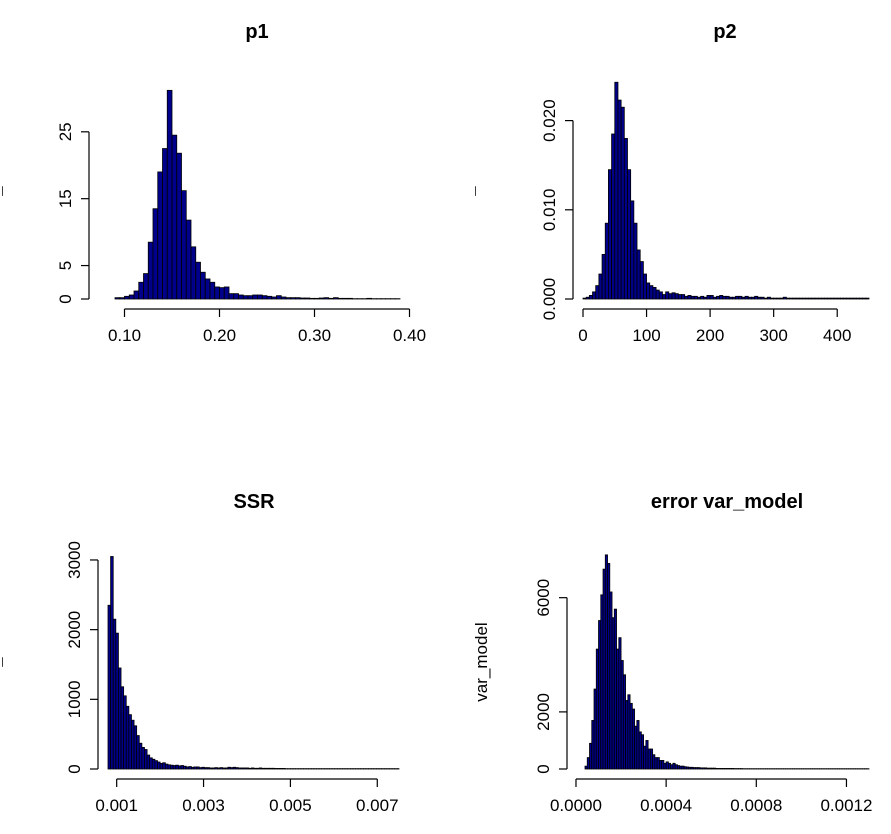  I want to click on x-tick-label: 0.0012, so click(846, 805).